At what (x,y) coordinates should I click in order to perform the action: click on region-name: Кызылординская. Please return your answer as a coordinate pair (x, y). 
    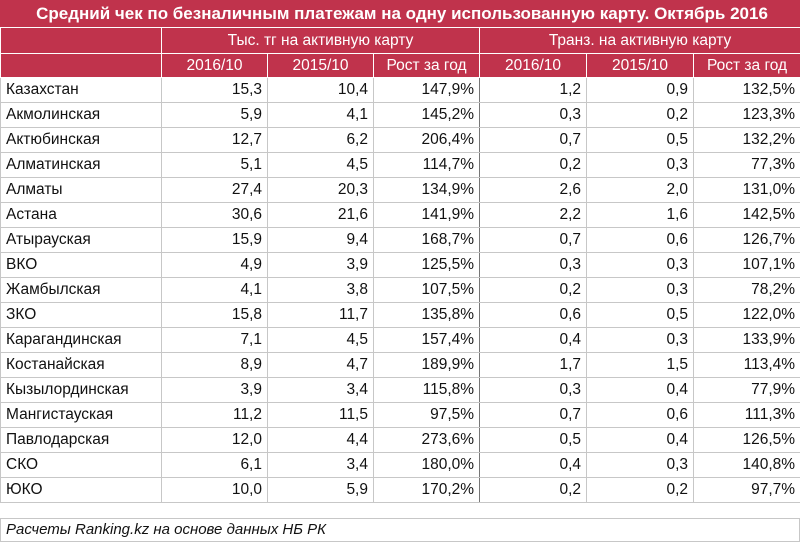
    Looking at the image, I should click on (81, 390).